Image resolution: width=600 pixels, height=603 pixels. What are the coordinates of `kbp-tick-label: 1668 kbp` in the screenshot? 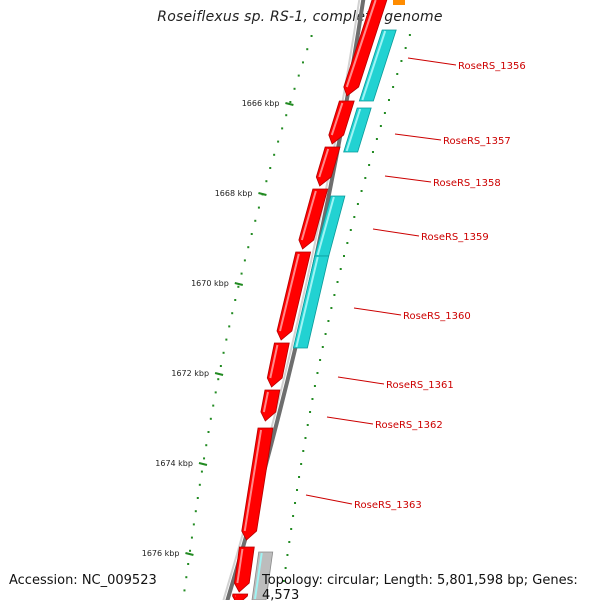 It's located at (234, 193).